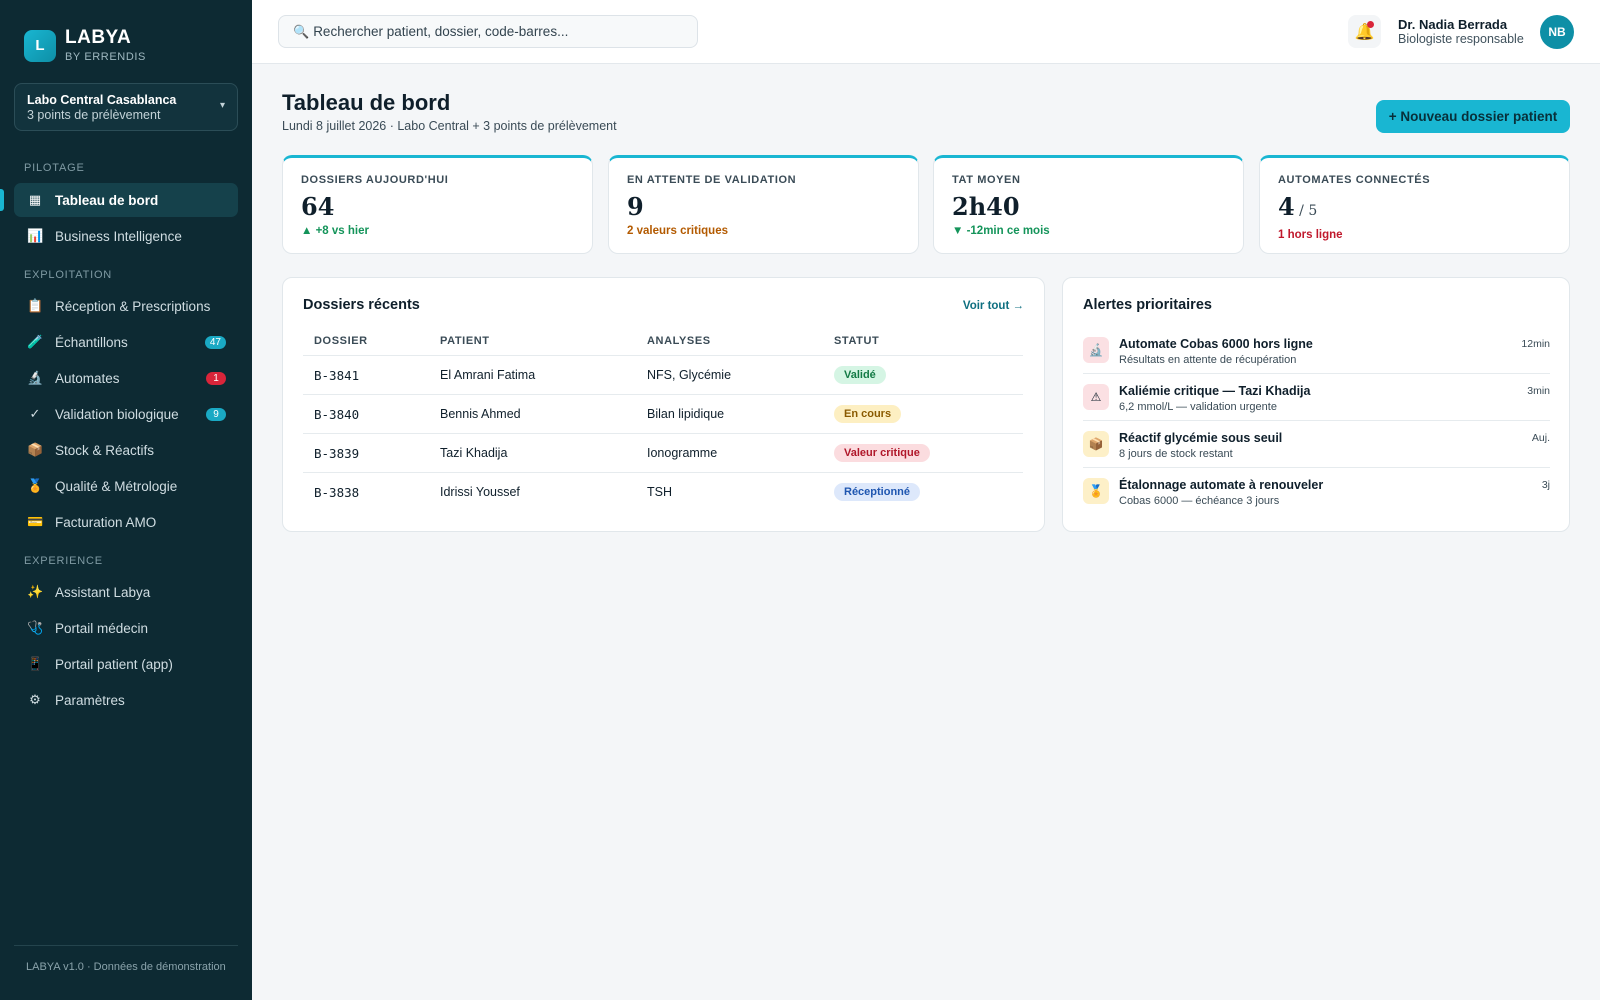 Image resolution: width=1600 pixels, height=1000 pixels. What do you see at coordinates (63, 561) in the screenshot?
I see `nav-section-experience: EXPERIENCE` at bounding box center [63, 561].